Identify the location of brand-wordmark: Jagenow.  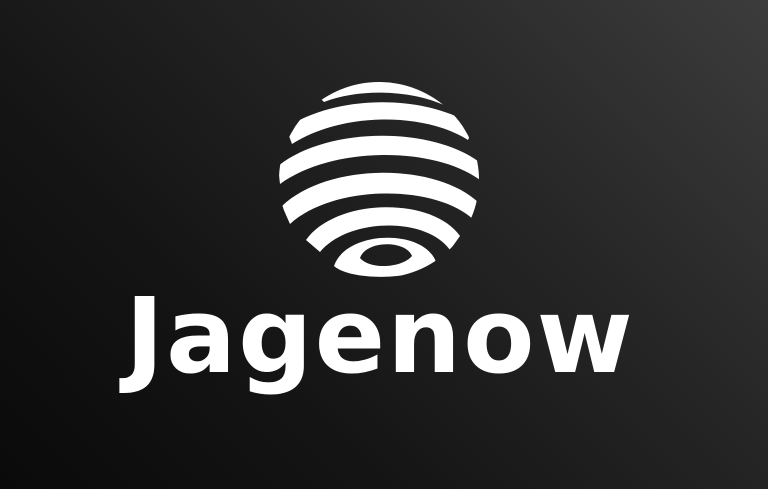
(376, 343).